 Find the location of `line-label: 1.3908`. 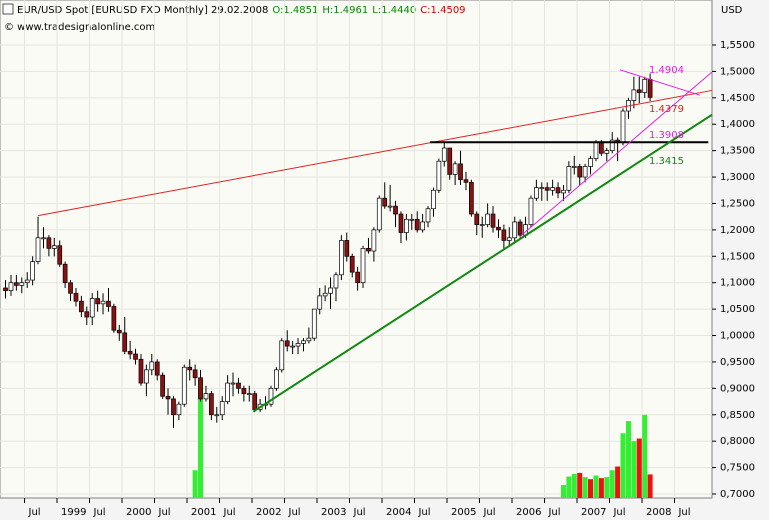

line-label: 1.3908 is located at coordinates (666, 135).